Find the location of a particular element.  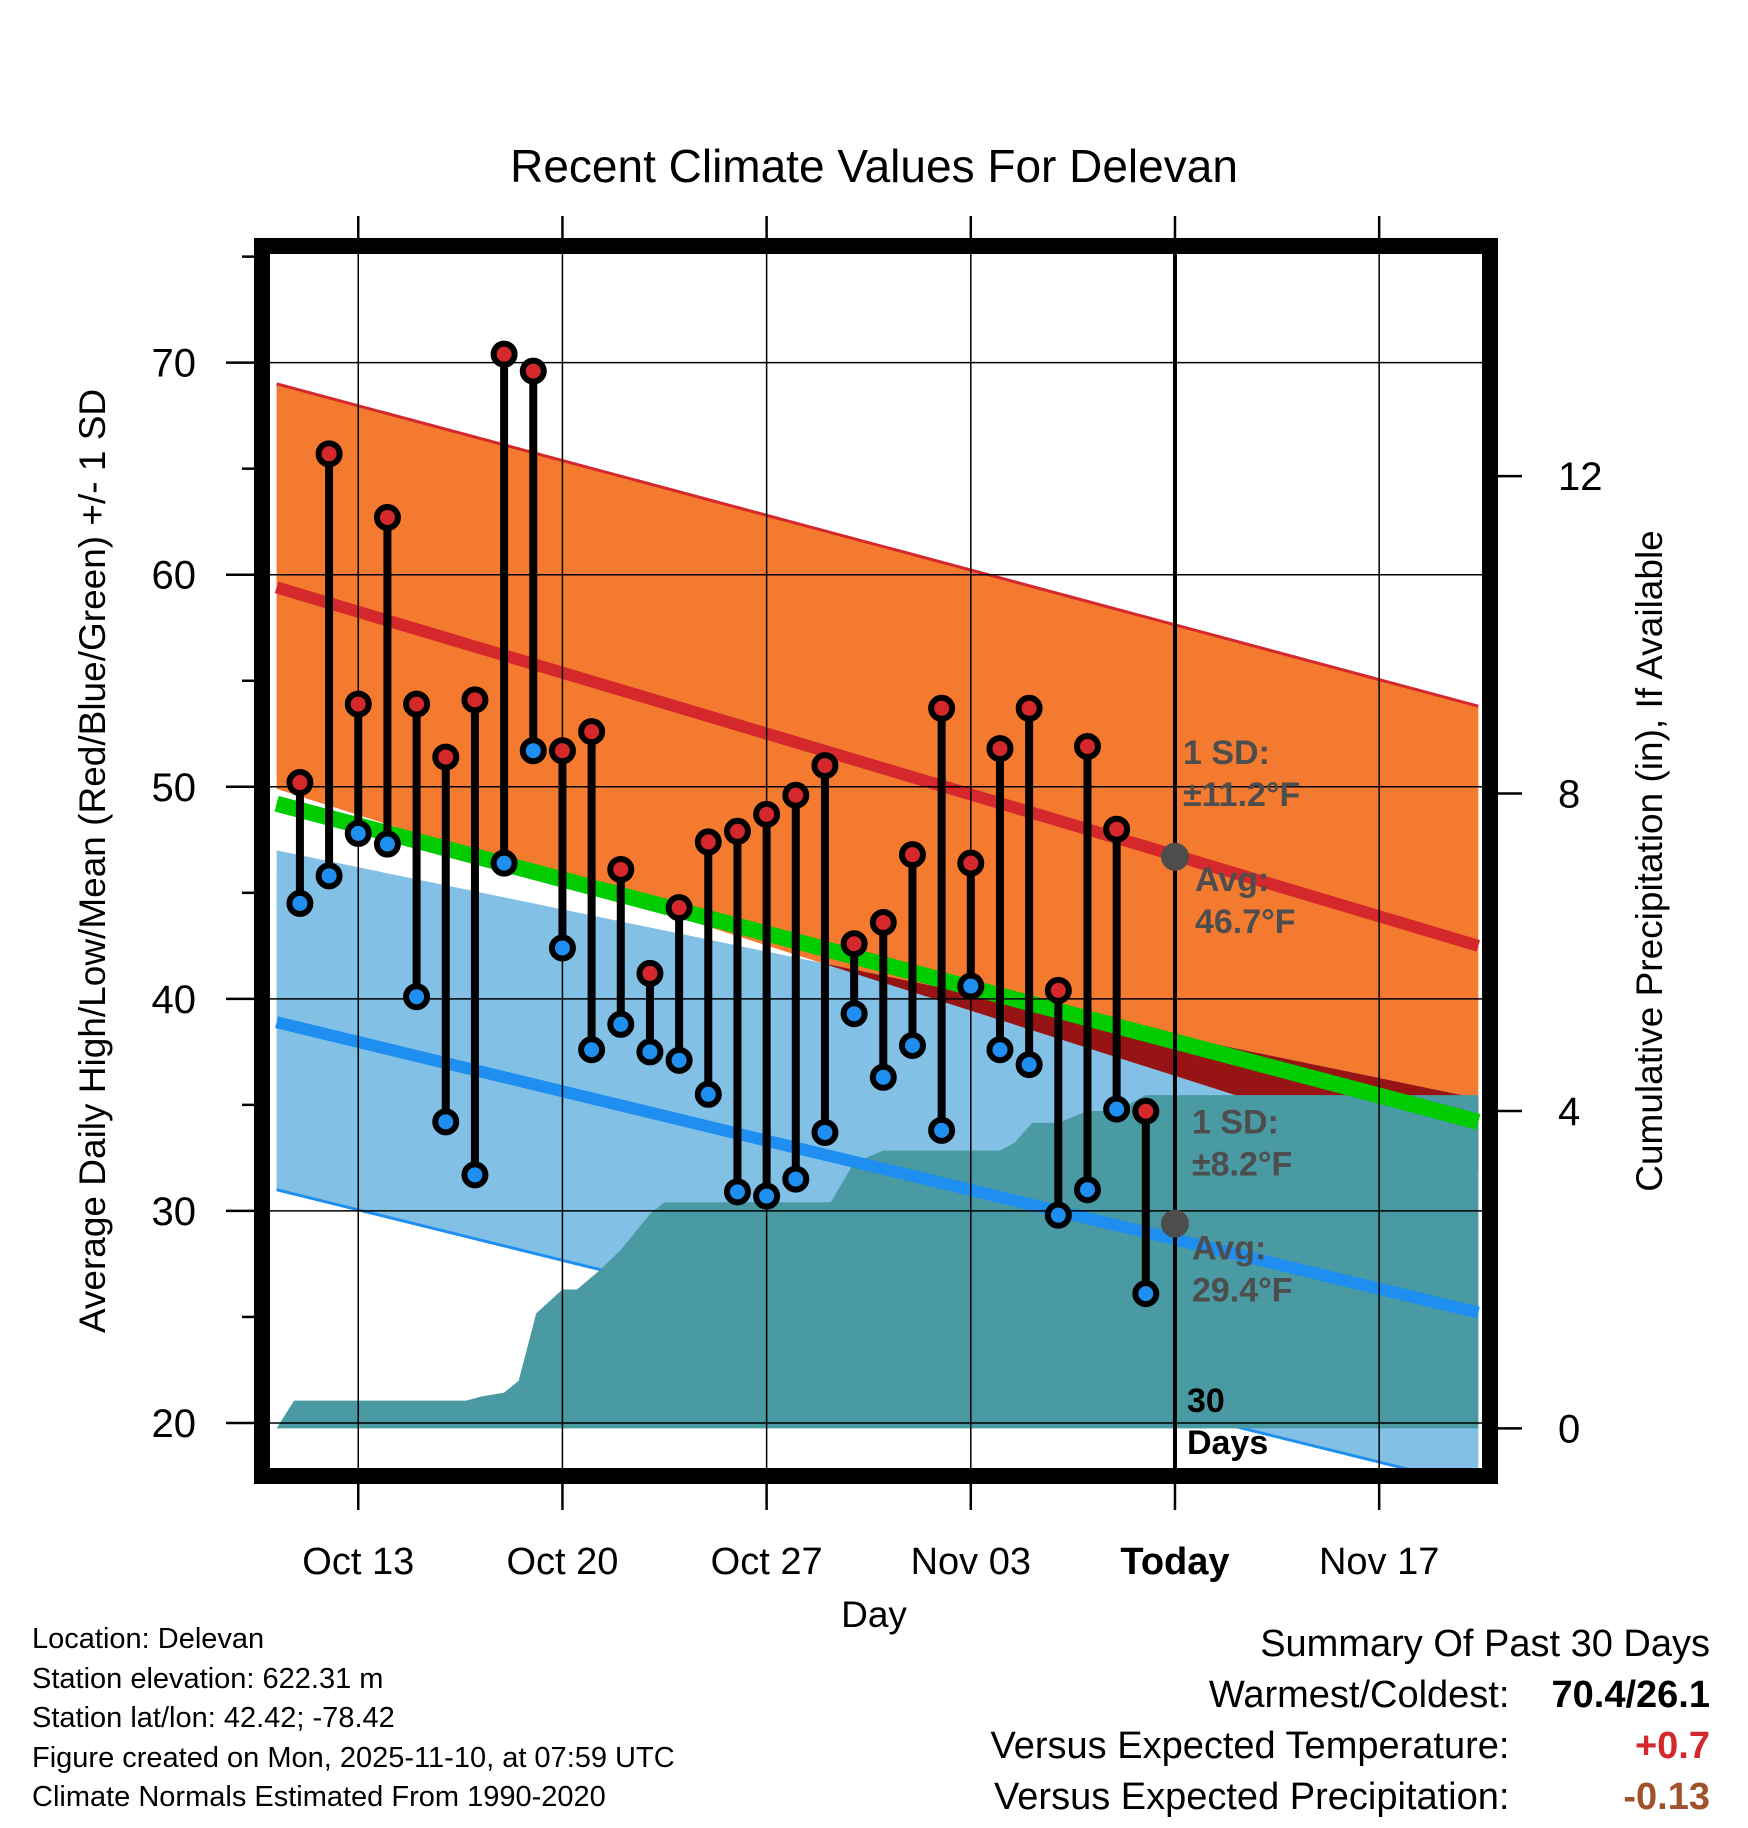

y-tick-label: 60 is located at coordinates (174, 576).